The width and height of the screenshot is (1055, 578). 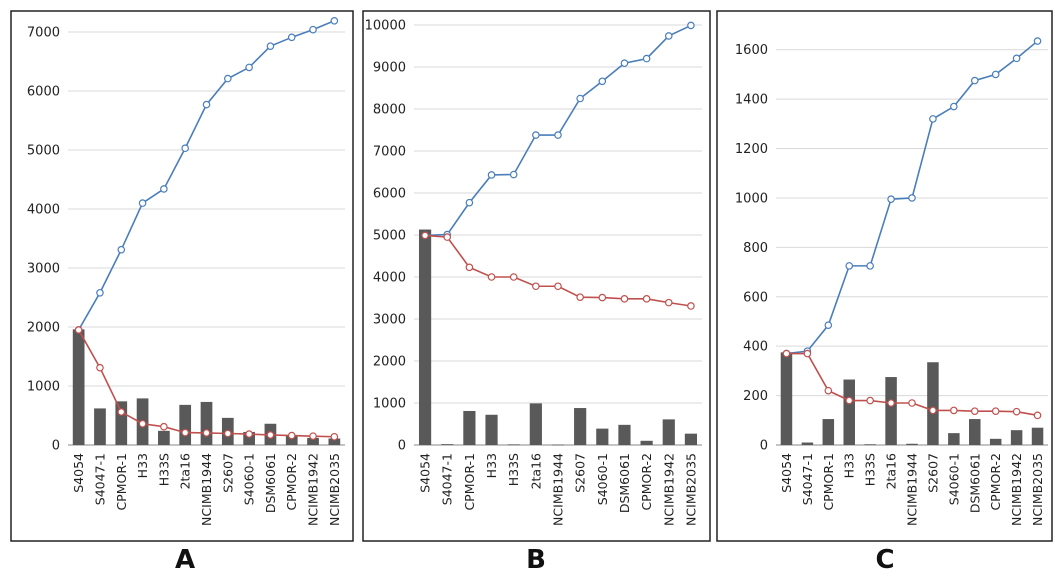 What do you see at coordinates (469, 482) in the screenshot?
I see `x-category-label: CPMOR-1` at bounding box center [469, 482].